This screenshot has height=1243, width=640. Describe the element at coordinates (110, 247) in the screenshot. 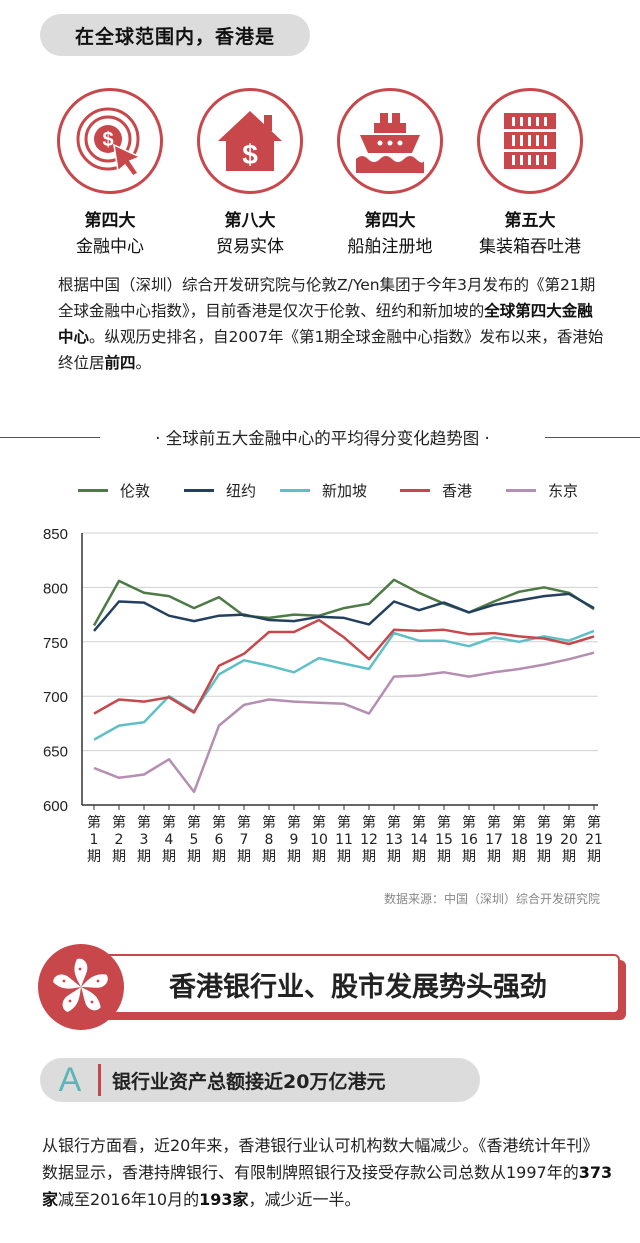

I see `rank-label: 金融中心` at that location.